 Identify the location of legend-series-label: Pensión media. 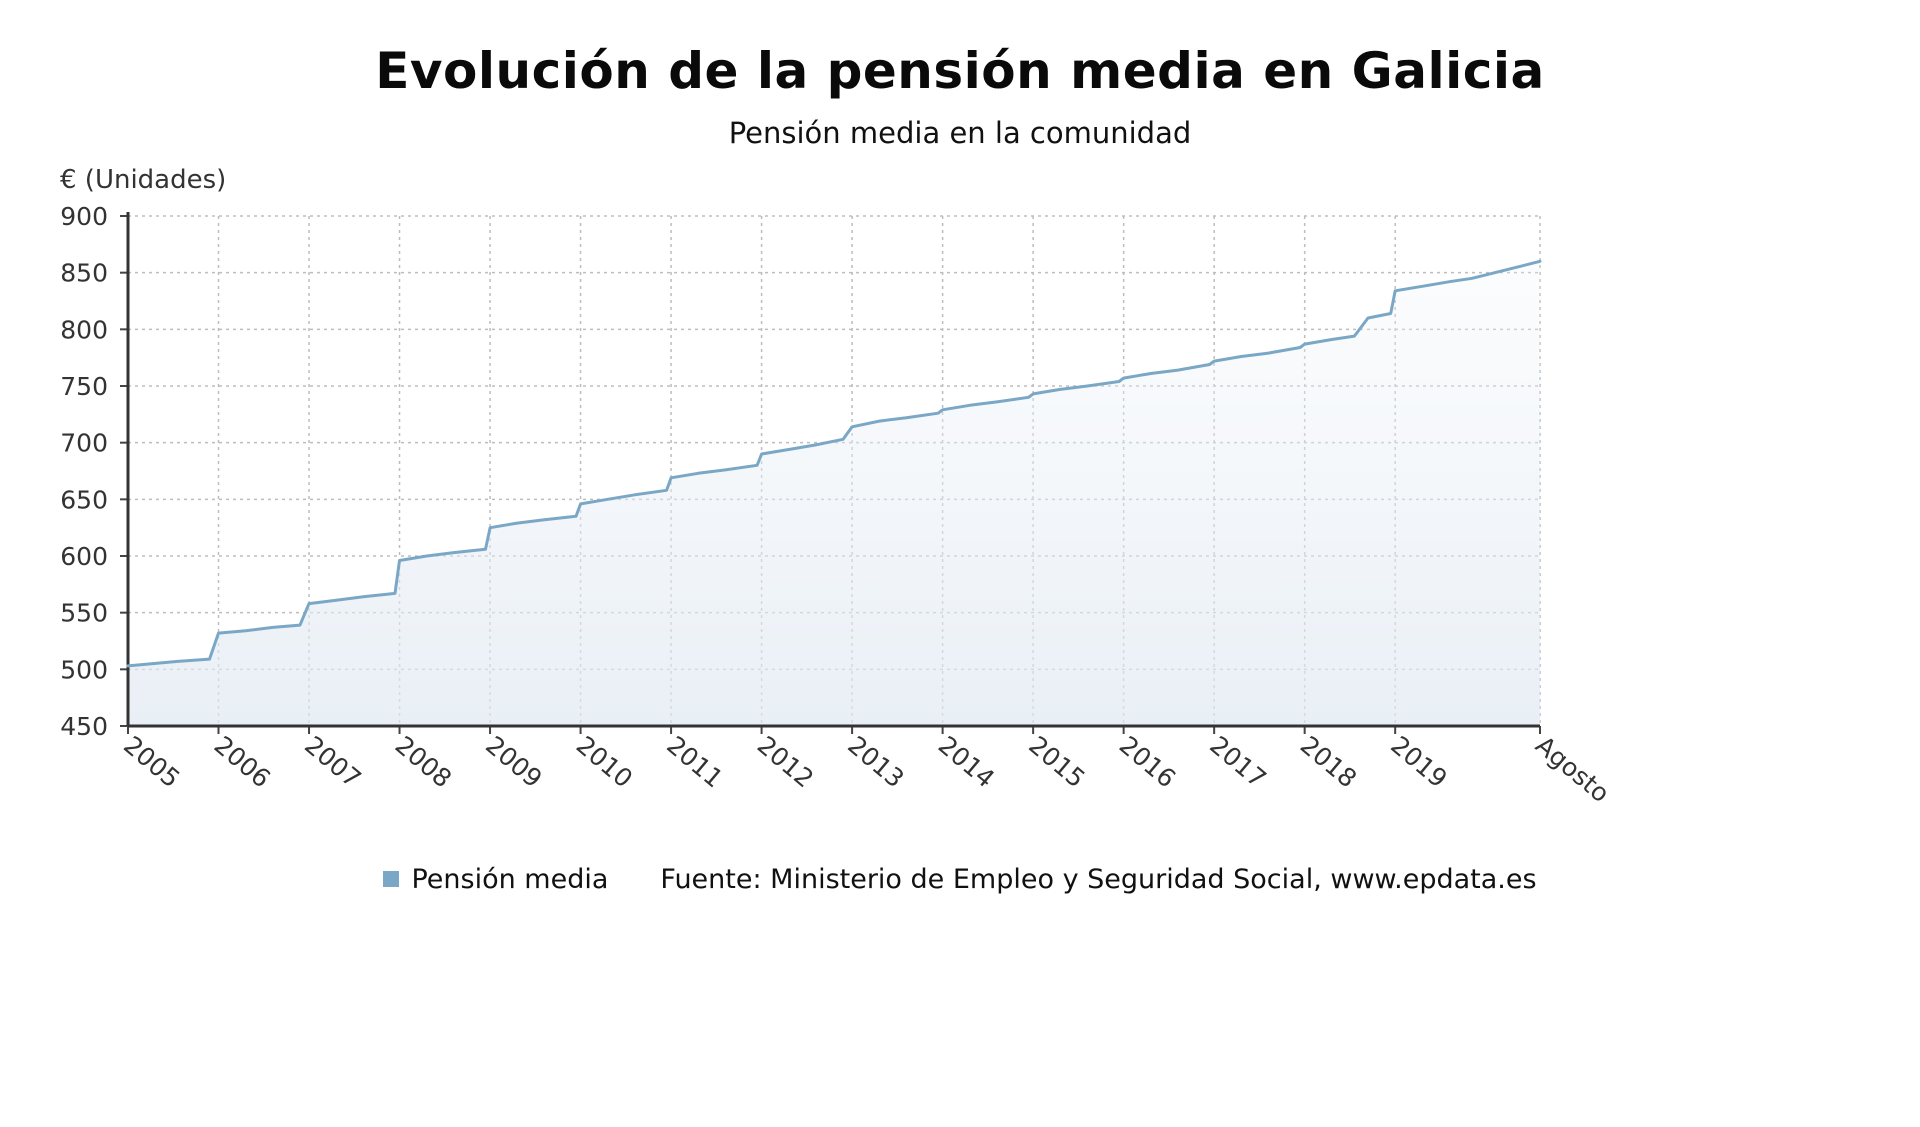
(510, 879).